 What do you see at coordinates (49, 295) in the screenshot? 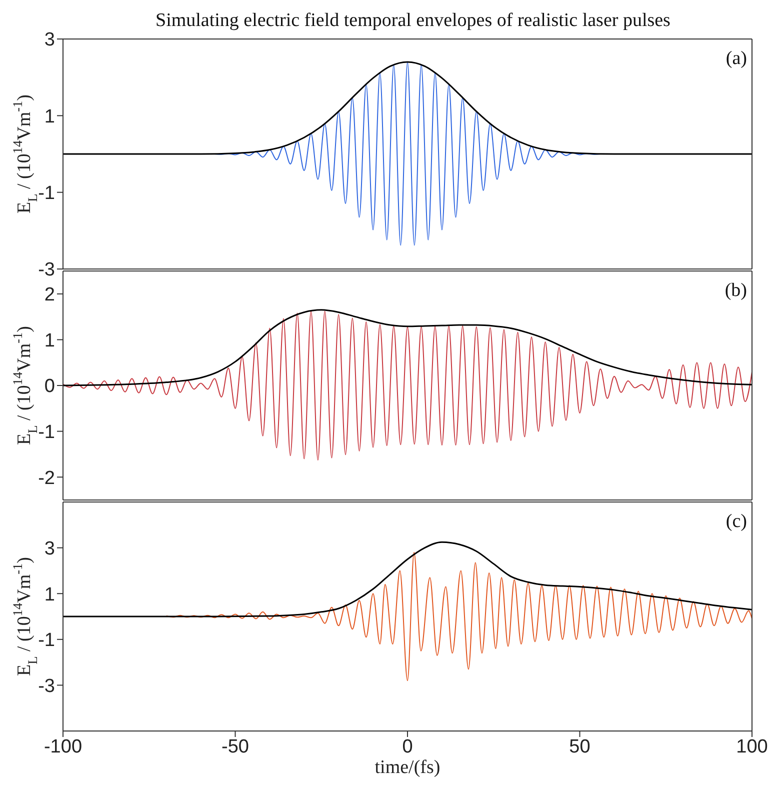
I see `y-tick-label: 2` at bounding box center [49, 295].